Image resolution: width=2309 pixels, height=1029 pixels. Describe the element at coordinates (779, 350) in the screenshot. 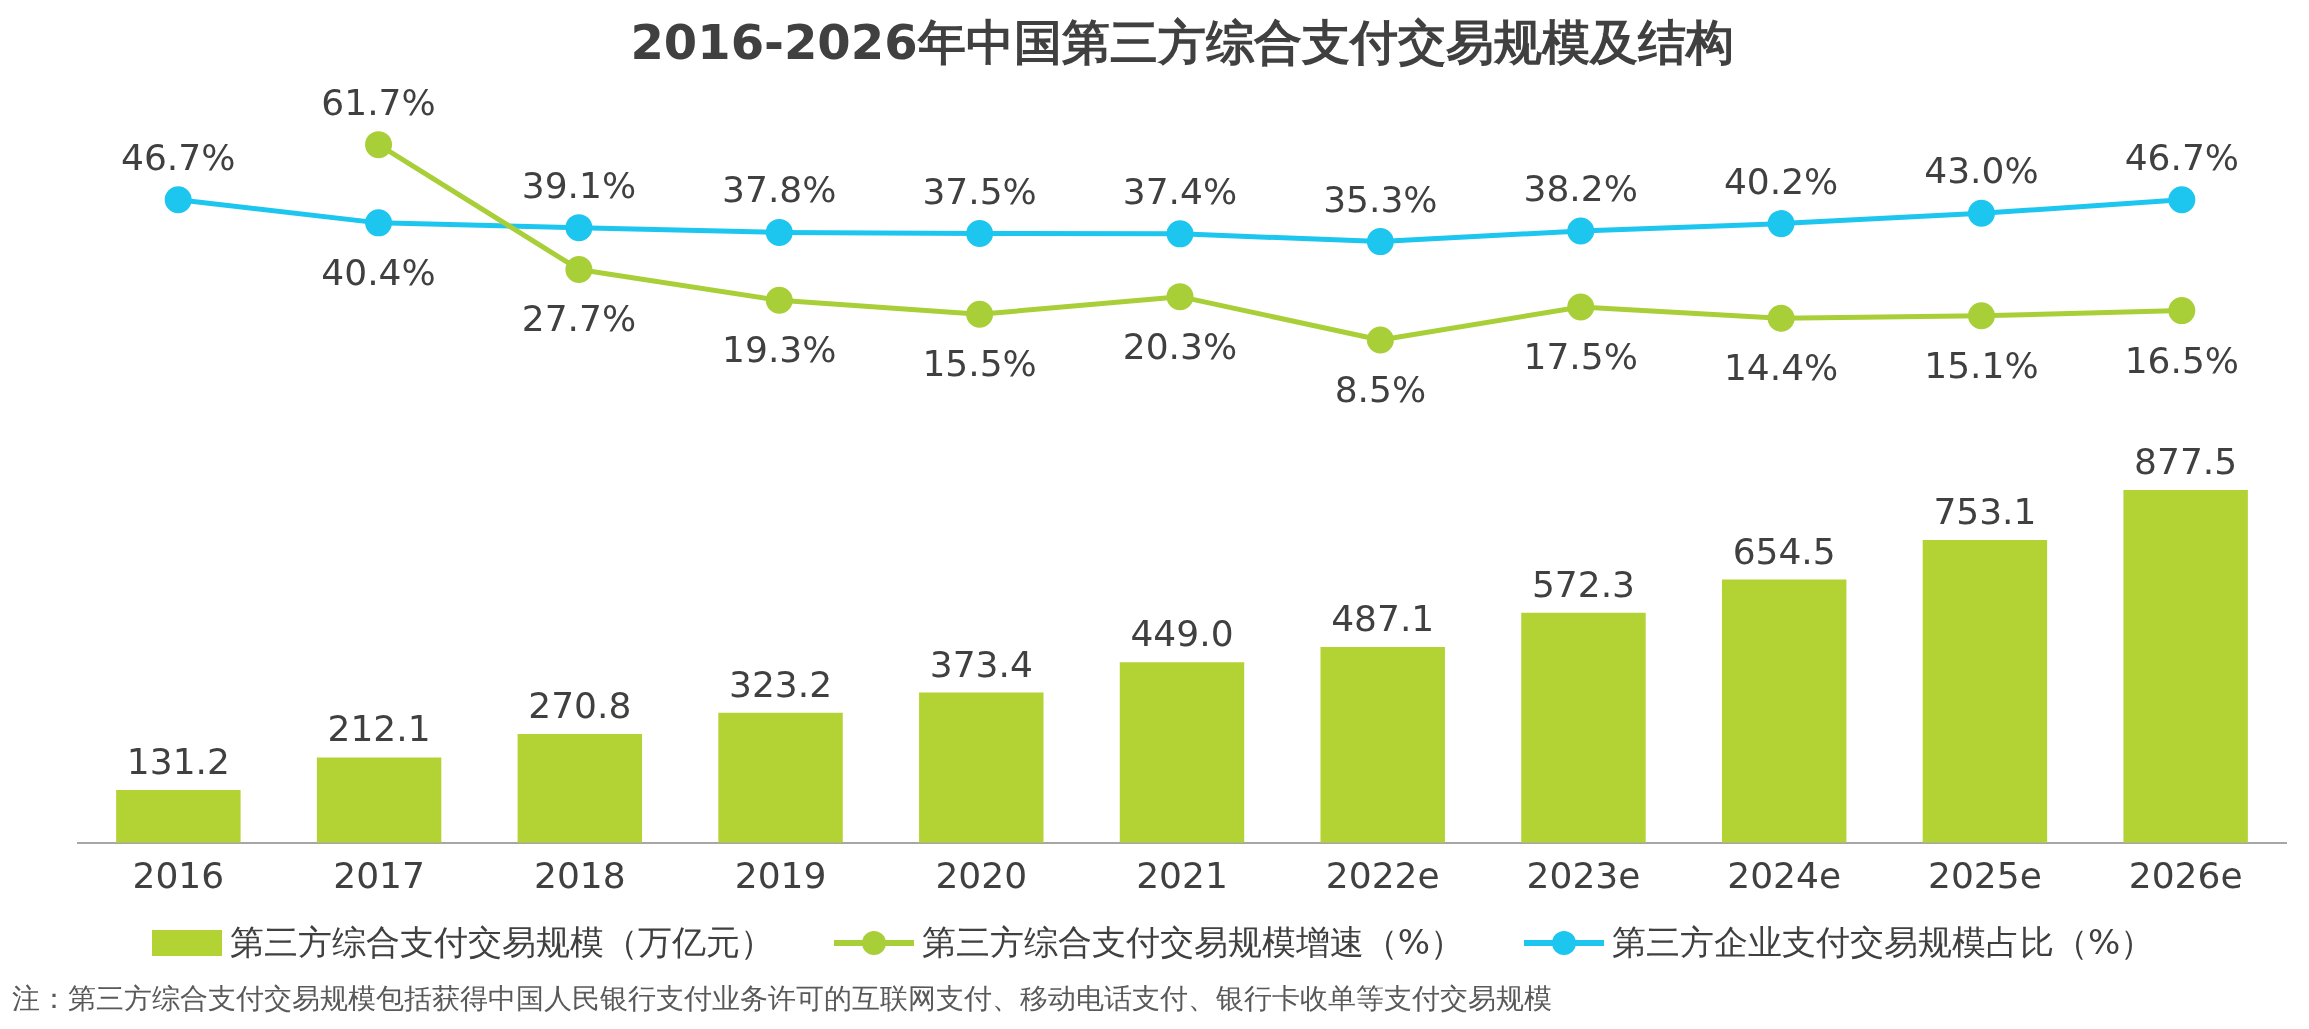

I see `data-label: 19.3%` at that location.